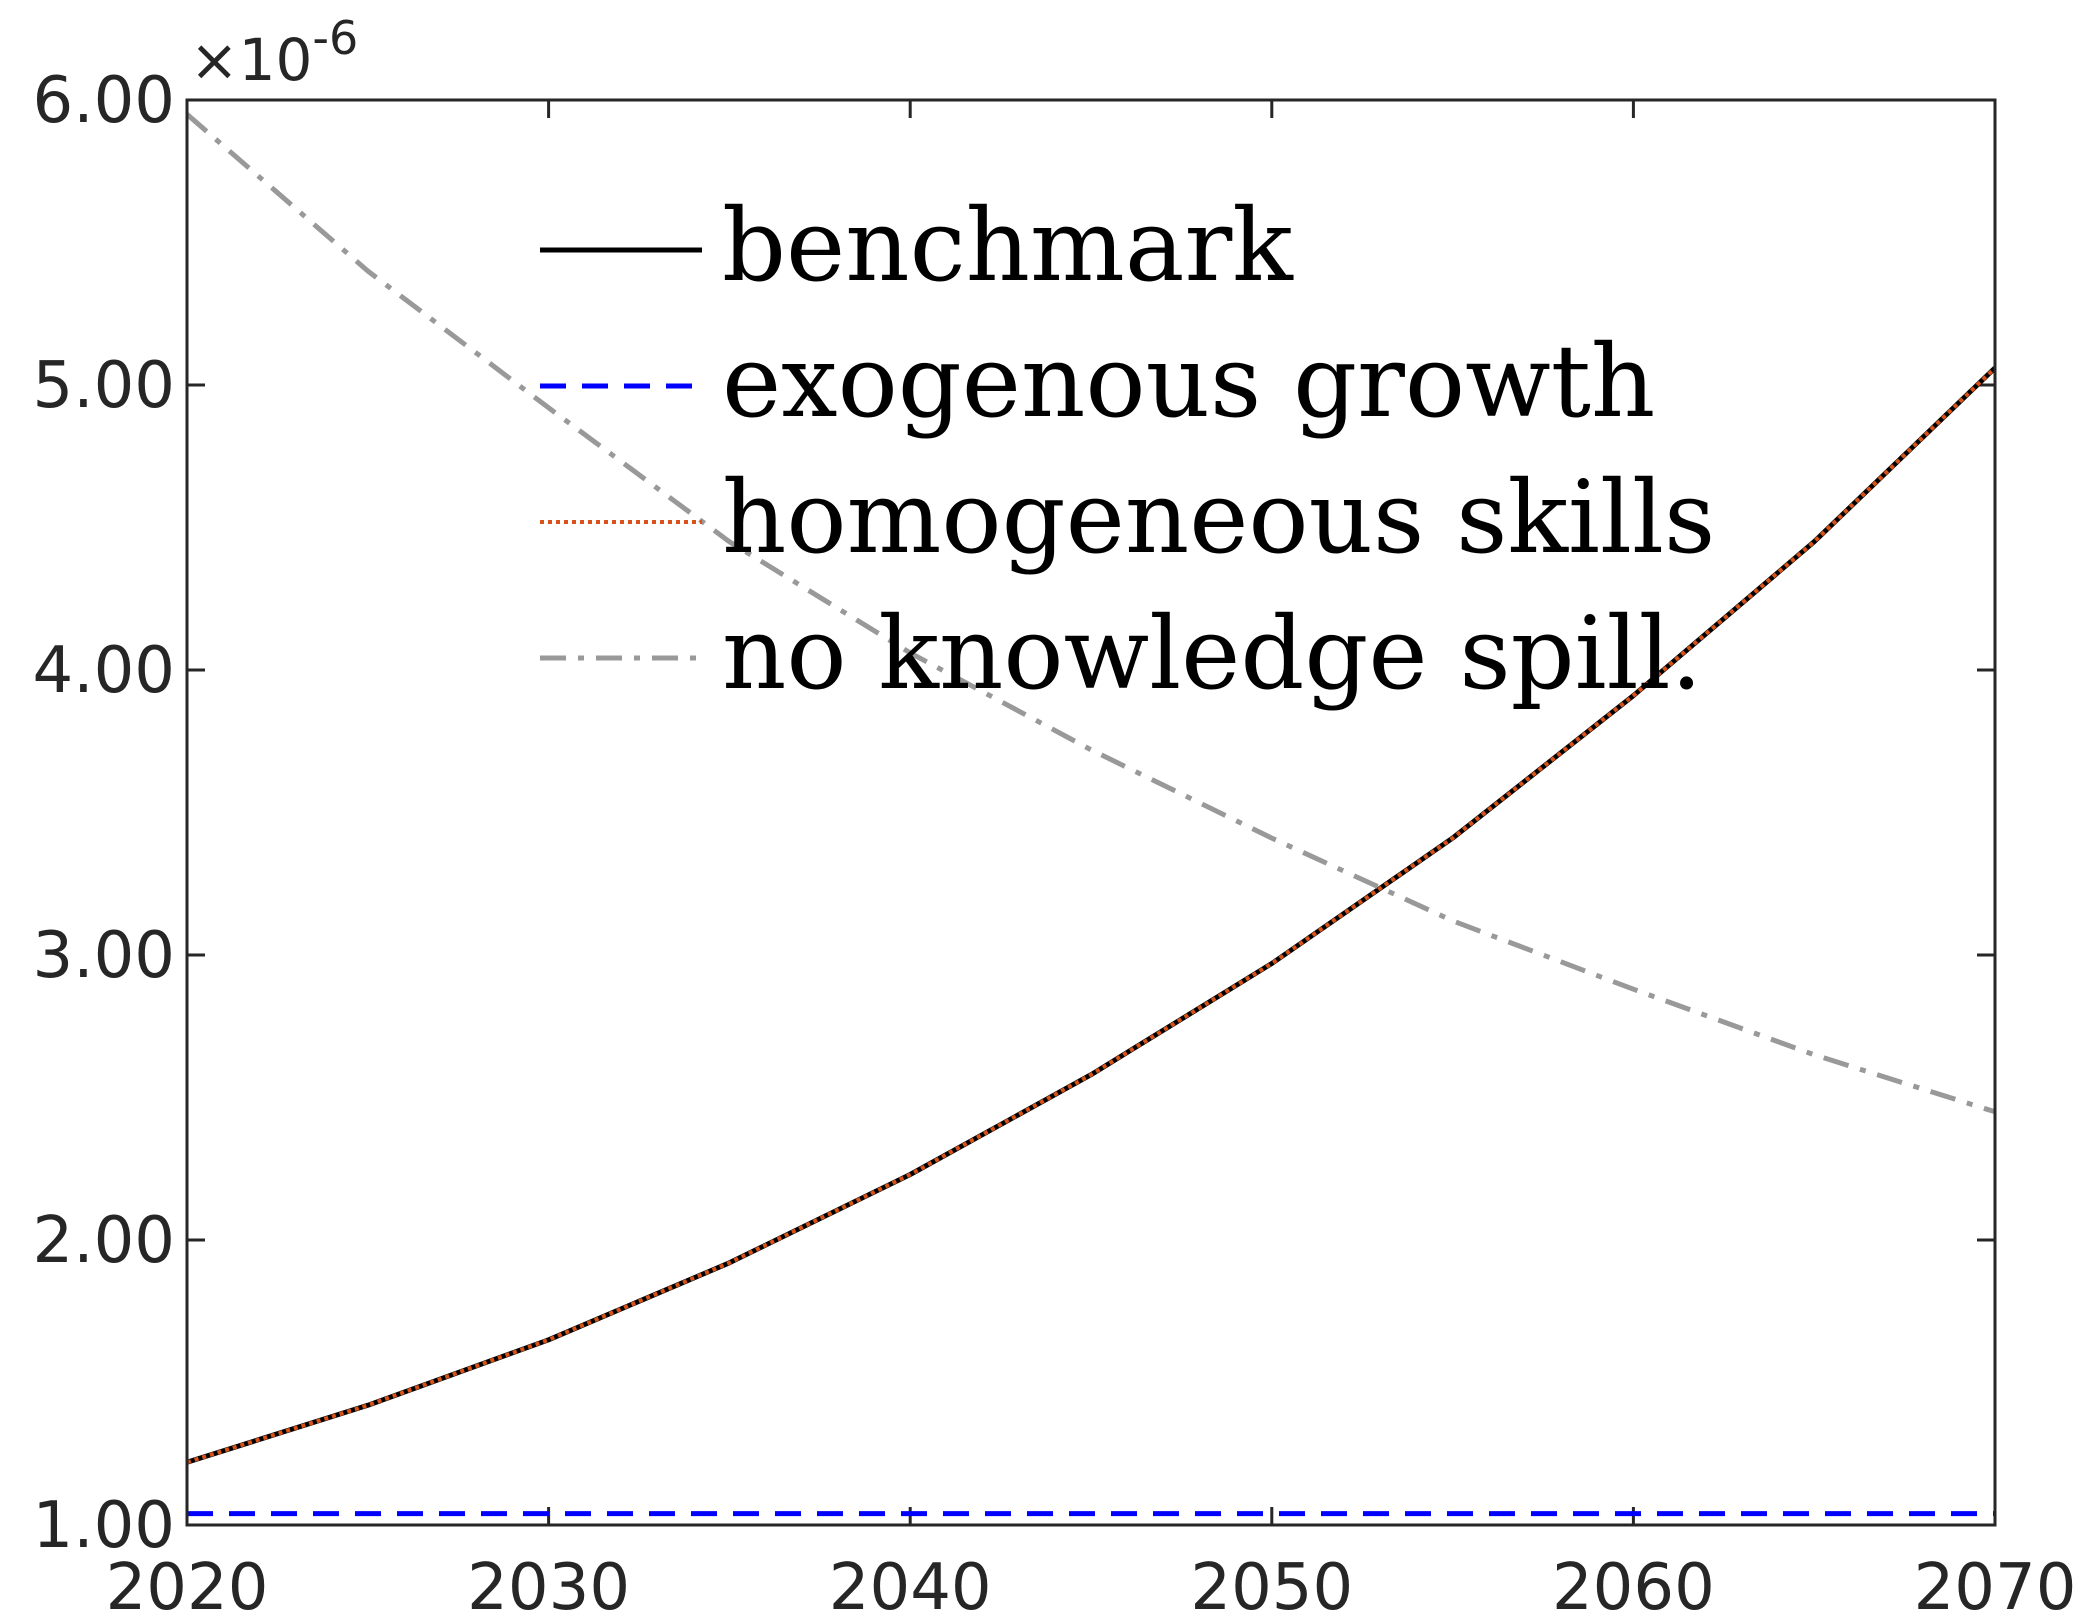  What do you see at coordinates (104, 1526) in the screenshot?
I see `y-tick-label: 1.00` at bounding box center [104, 1526].